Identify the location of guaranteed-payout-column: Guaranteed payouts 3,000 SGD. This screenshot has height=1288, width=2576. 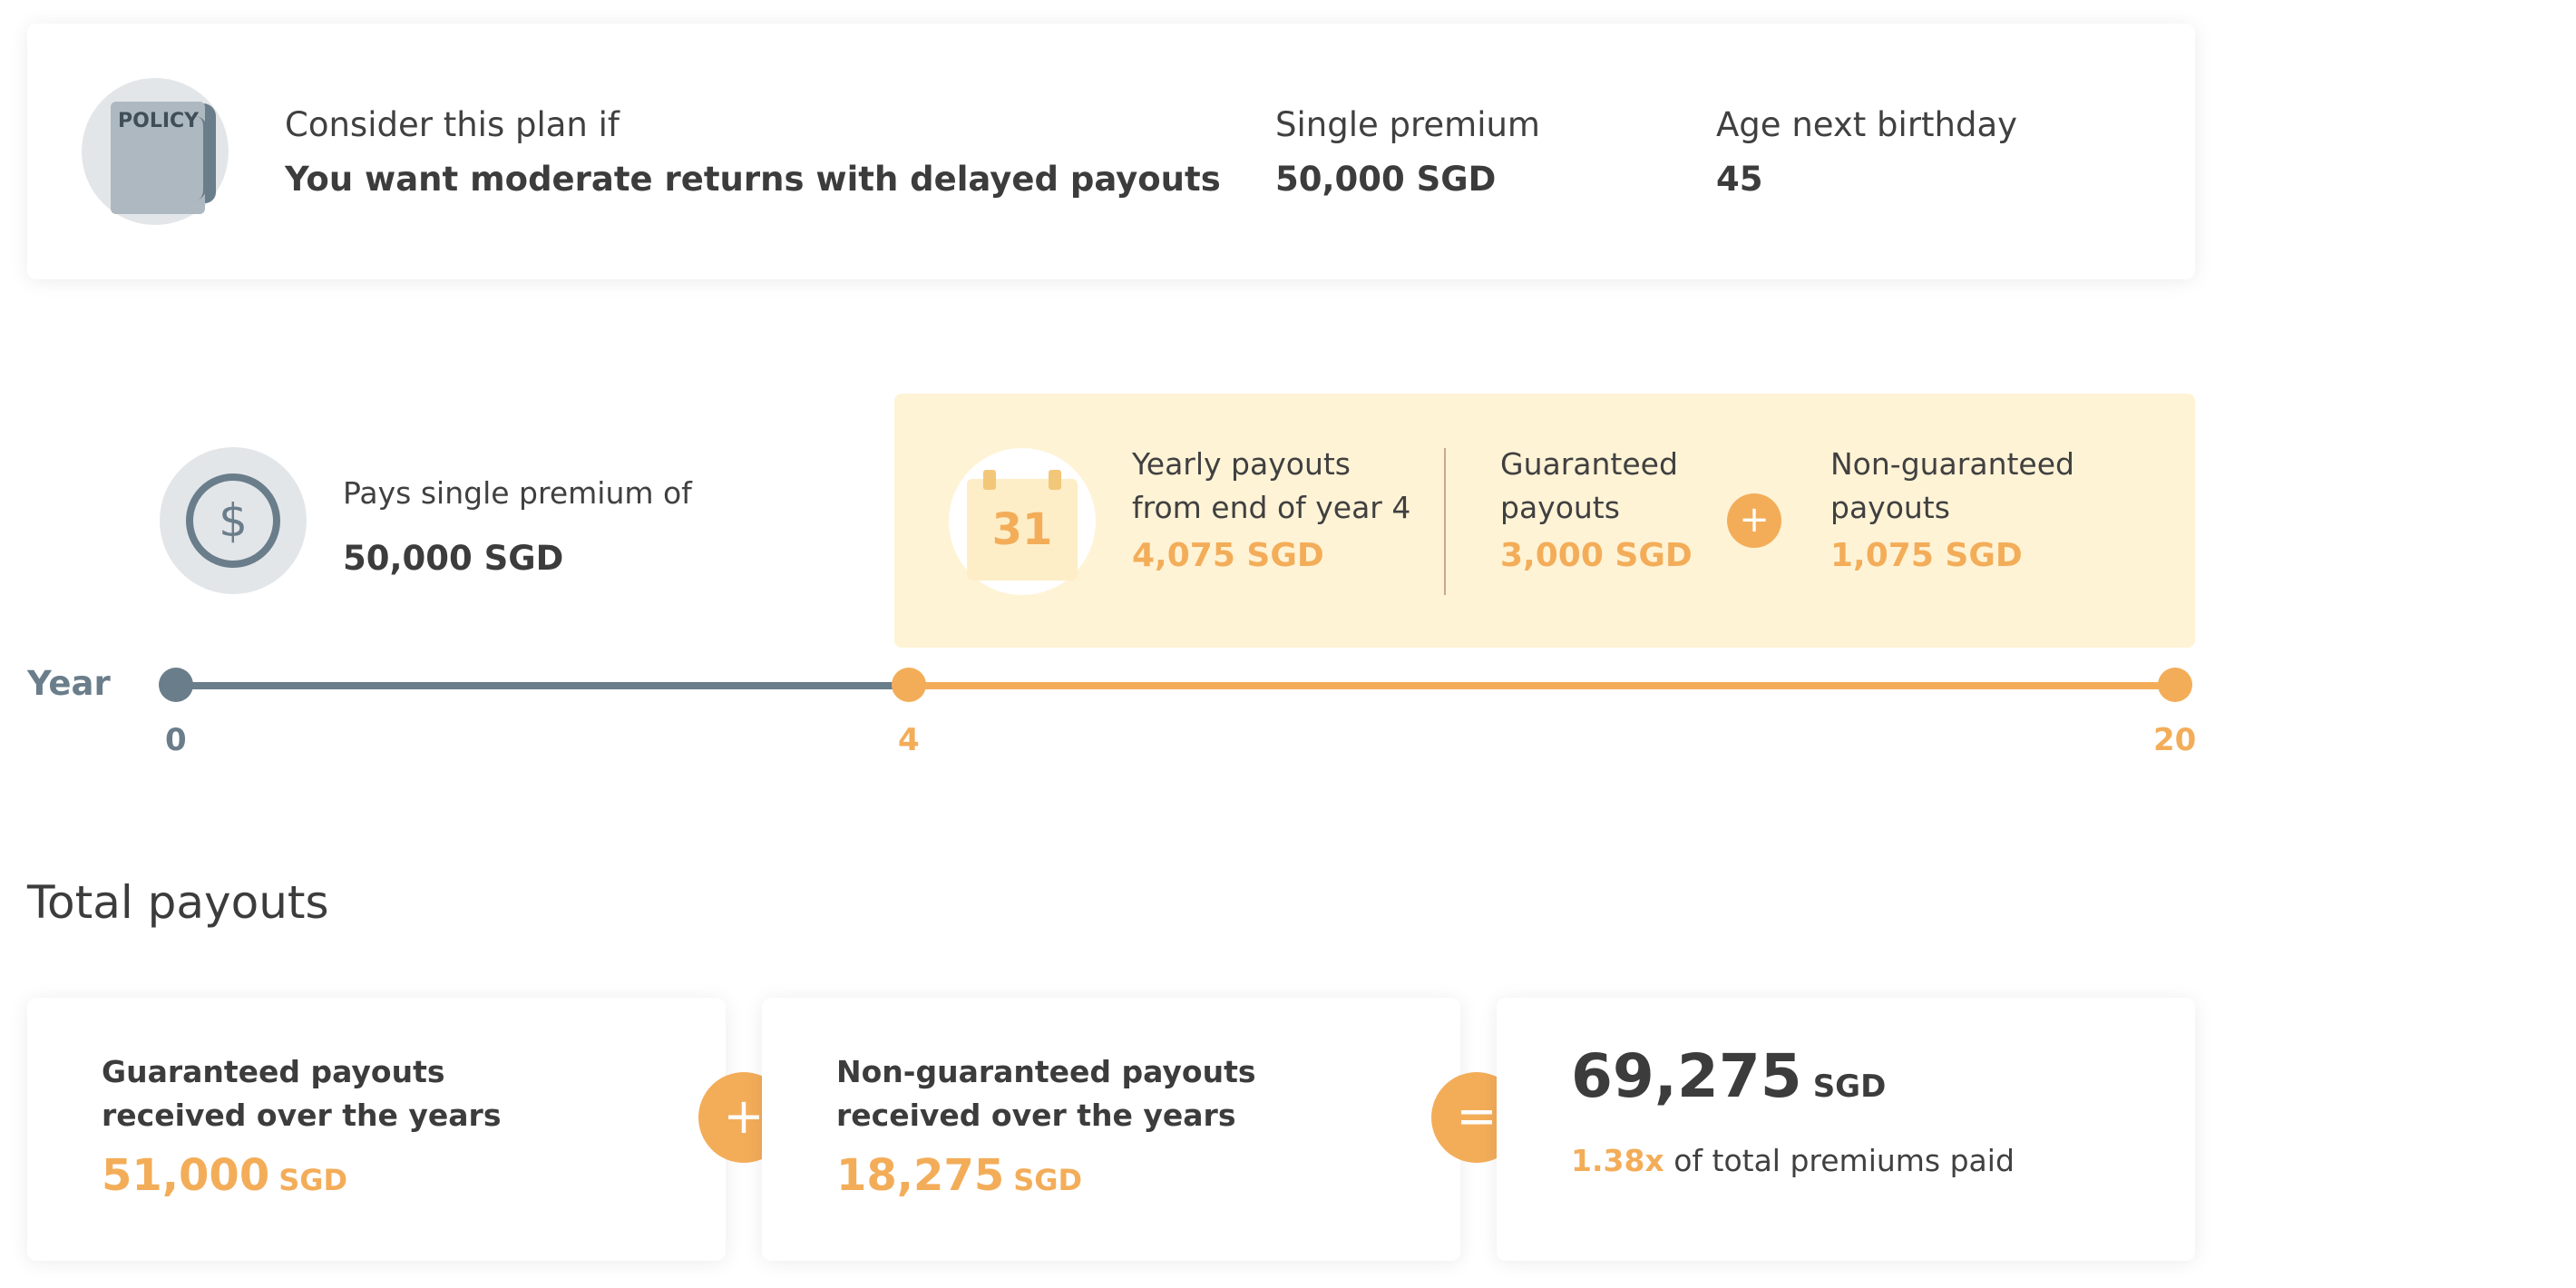
(1596, 510).